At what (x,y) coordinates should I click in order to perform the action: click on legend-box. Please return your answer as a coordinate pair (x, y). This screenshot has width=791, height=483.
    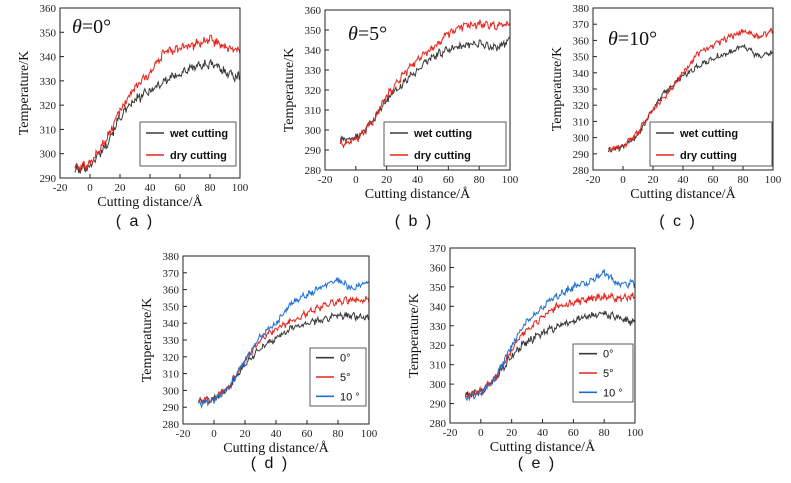
    Looking at the image, I should click on (711, 144).